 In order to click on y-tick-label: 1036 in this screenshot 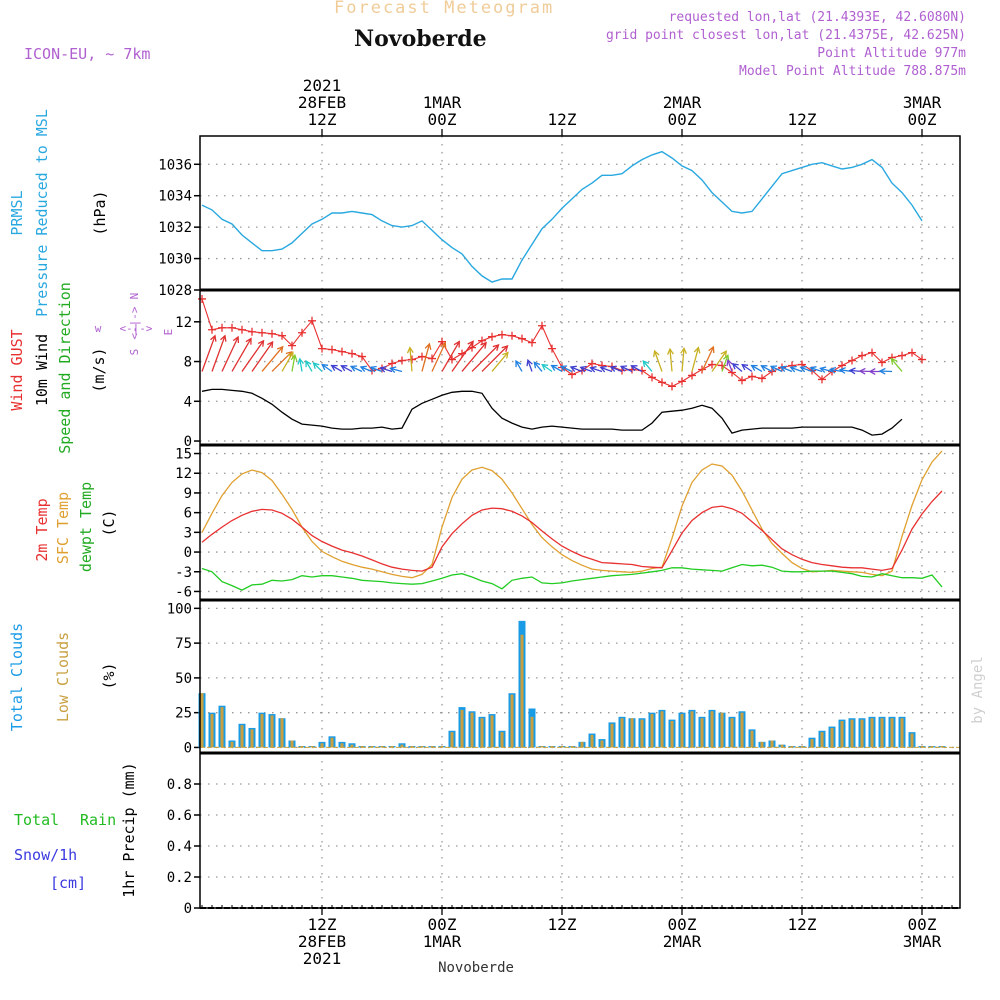, I will do `click(175, 165)`.